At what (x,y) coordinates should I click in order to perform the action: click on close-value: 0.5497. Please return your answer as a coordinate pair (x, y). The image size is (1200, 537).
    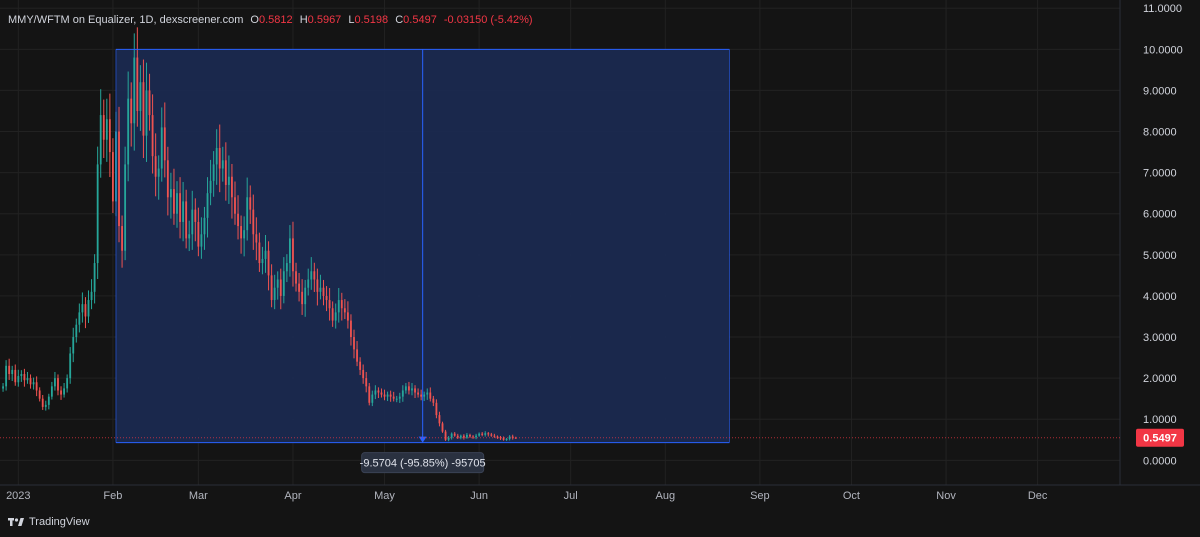
    Looking at the image, I should click on (420, 20).